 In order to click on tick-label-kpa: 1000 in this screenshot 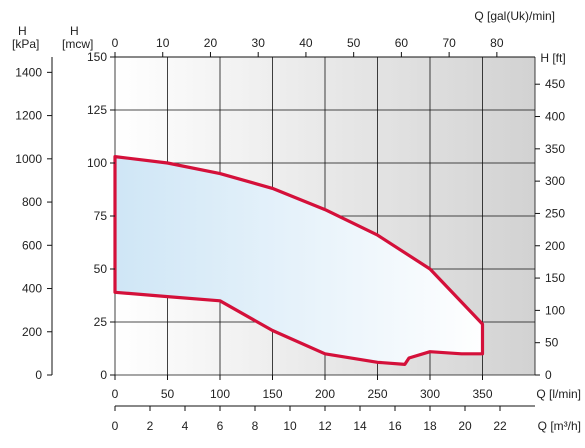, I will do `click(28, 159)`.